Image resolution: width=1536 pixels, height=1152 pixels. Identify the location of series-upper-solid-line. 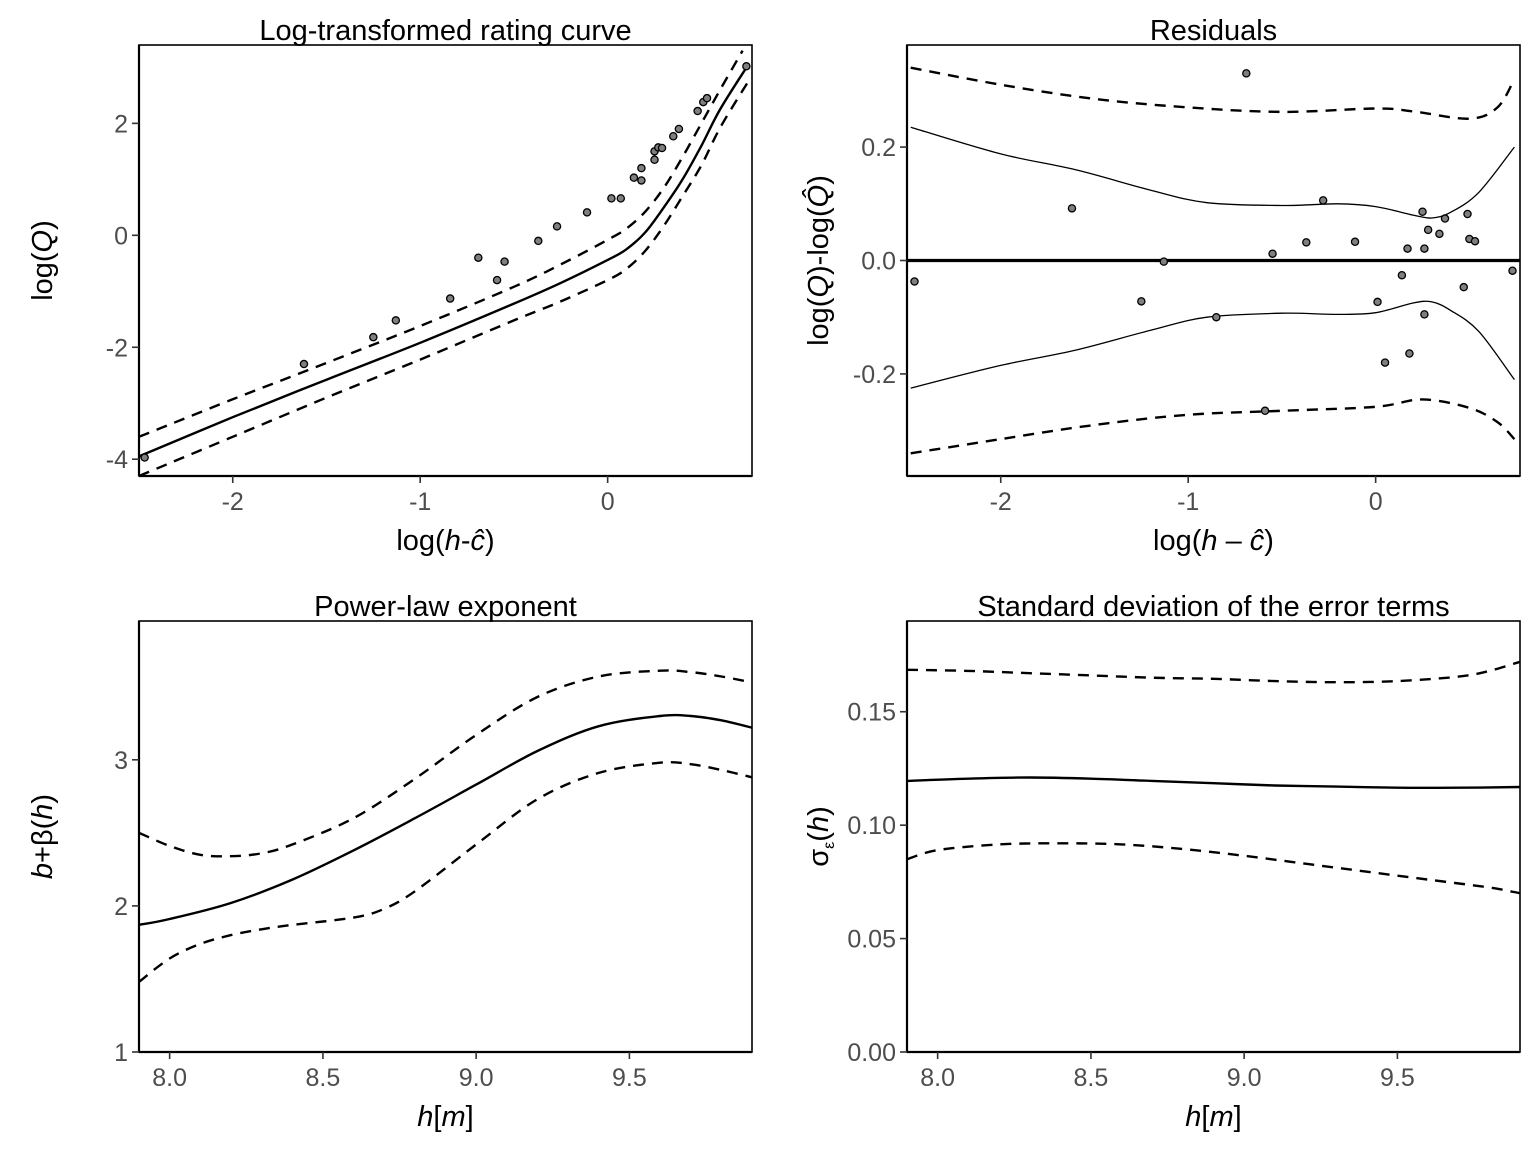
(1212, 172).